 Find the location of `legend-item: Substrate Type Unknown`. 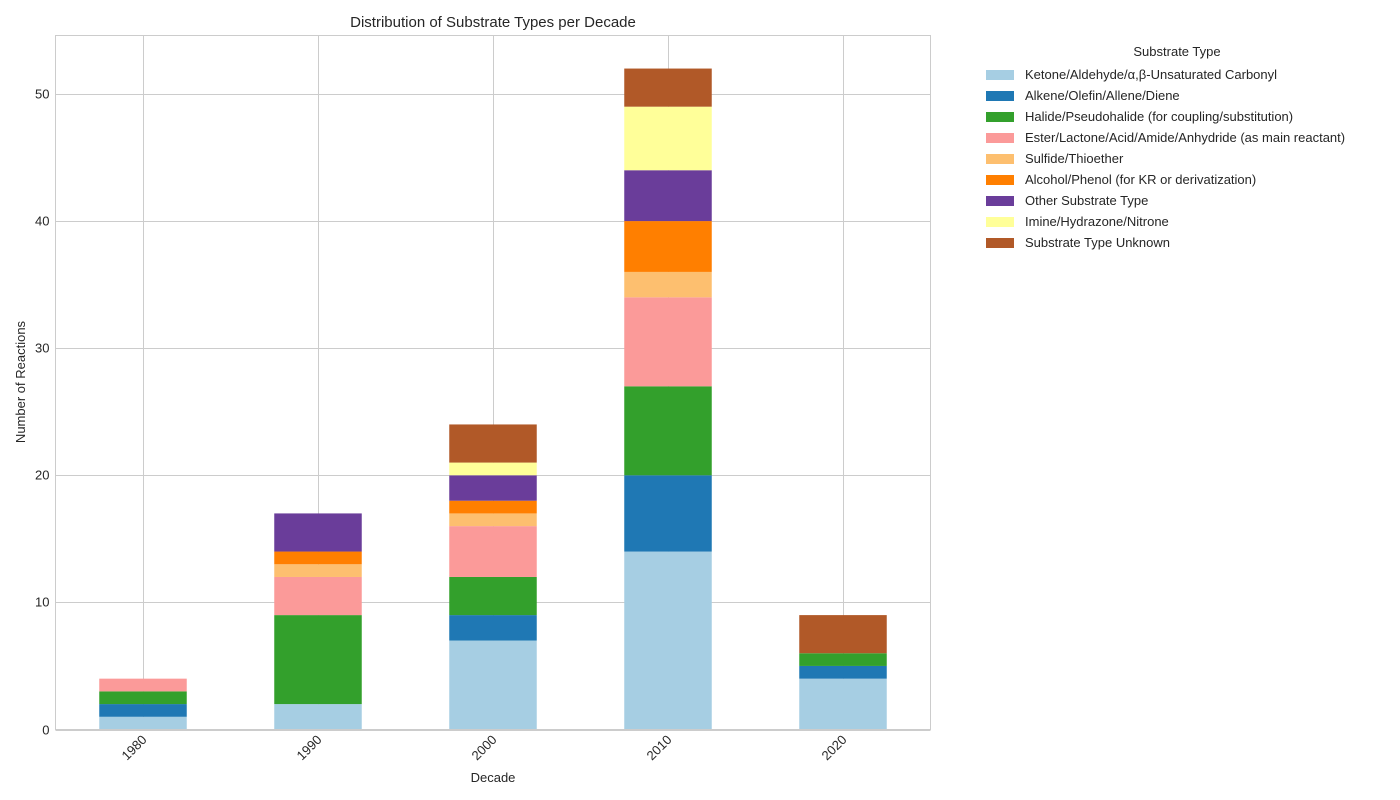

legend-item: Substrate Type Unknown is located at coordinates (1186, 242).